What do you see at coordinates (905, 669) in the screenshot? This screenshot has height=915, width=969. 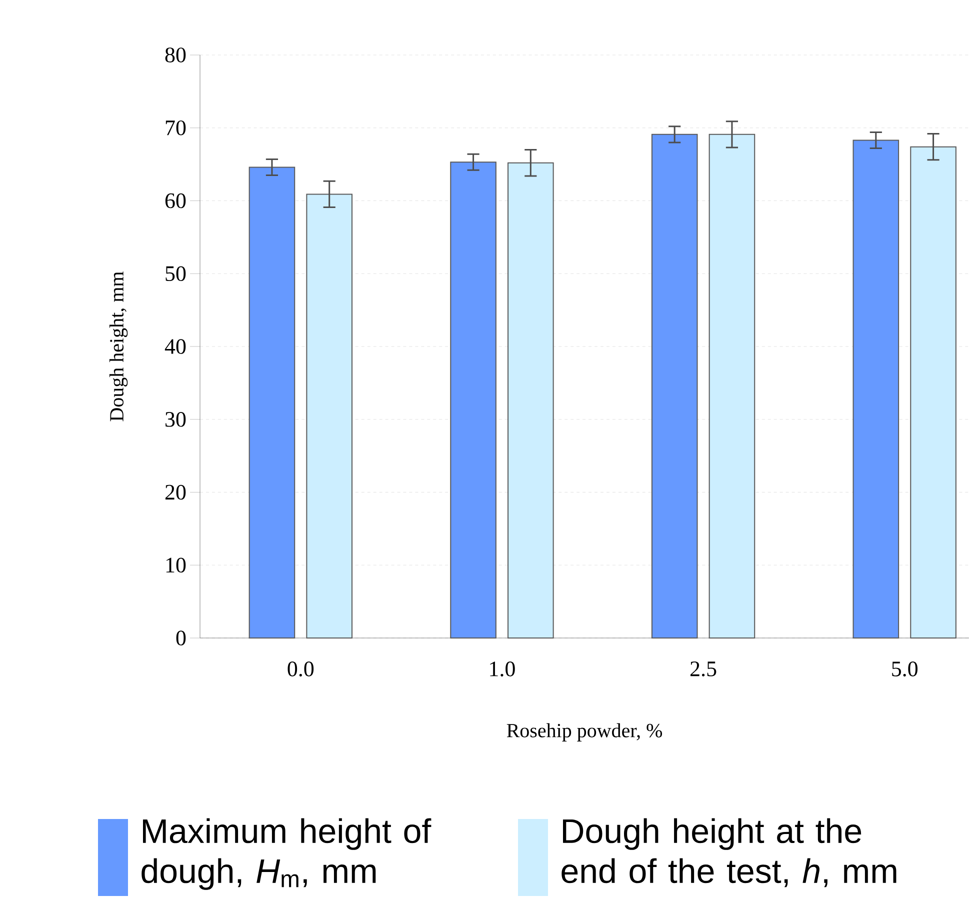 I see `x-tick-label: 5.0` at bounding box center [905, 669].